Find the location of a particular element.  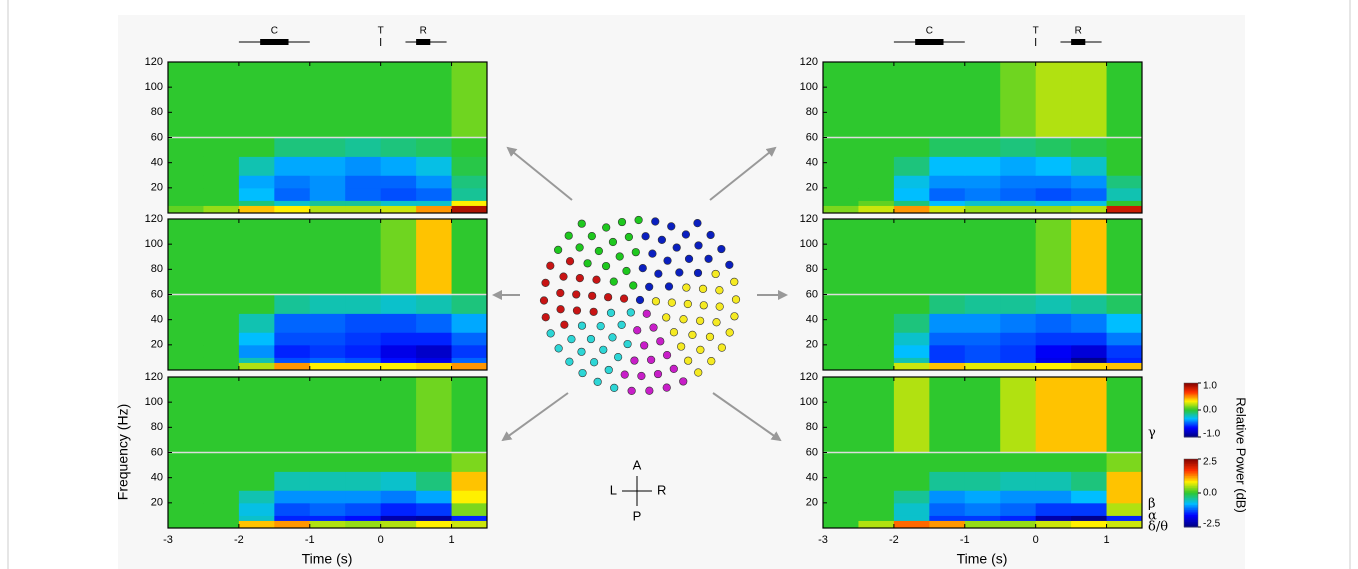

y-tick-label: 60 is located at coordinates (157, 137).